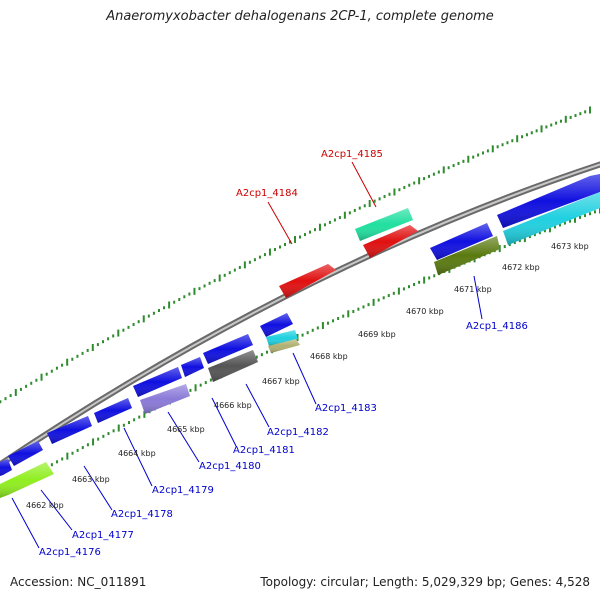  What do you see at coordinates (425, 311) in the screenshot?
I see `axis-label: 4670 kbp` at bounding box center [425, 311].